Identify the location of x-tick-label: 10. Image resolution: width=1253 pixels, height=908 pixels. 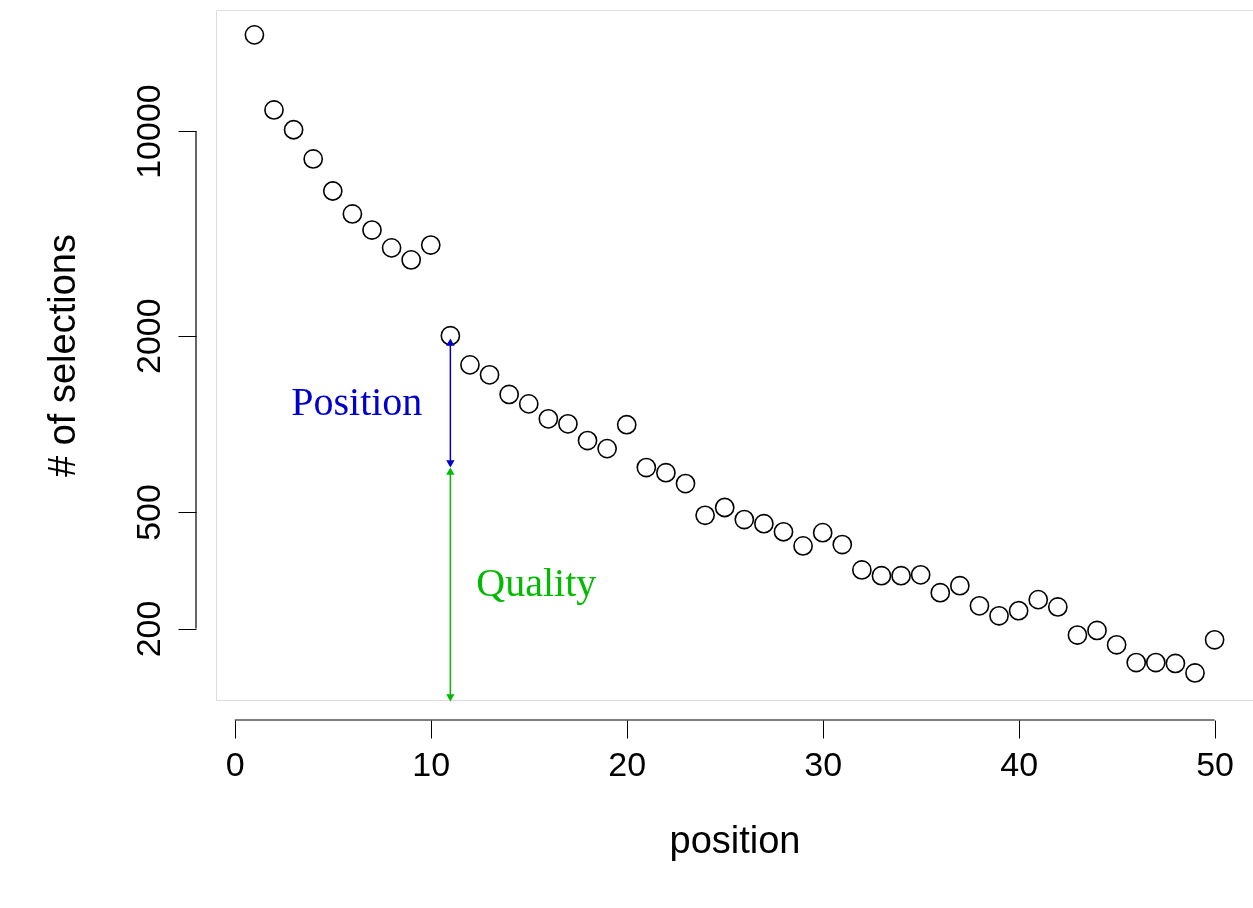
(431, 763).